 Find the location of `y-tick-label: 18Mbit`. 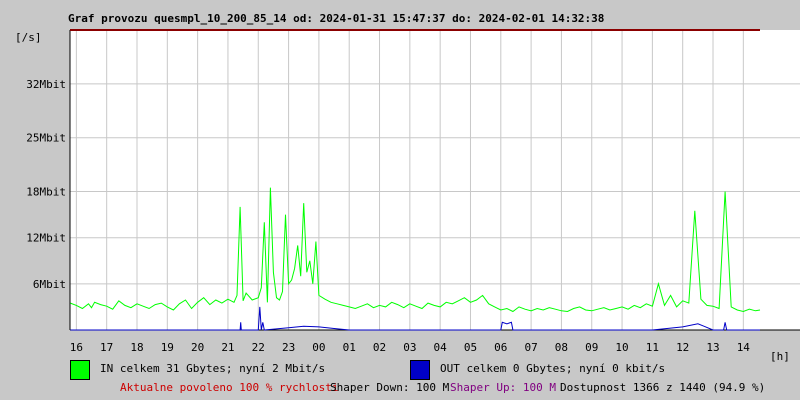

y-tick-label: 18Mbit is located at coordinates (46, 192).